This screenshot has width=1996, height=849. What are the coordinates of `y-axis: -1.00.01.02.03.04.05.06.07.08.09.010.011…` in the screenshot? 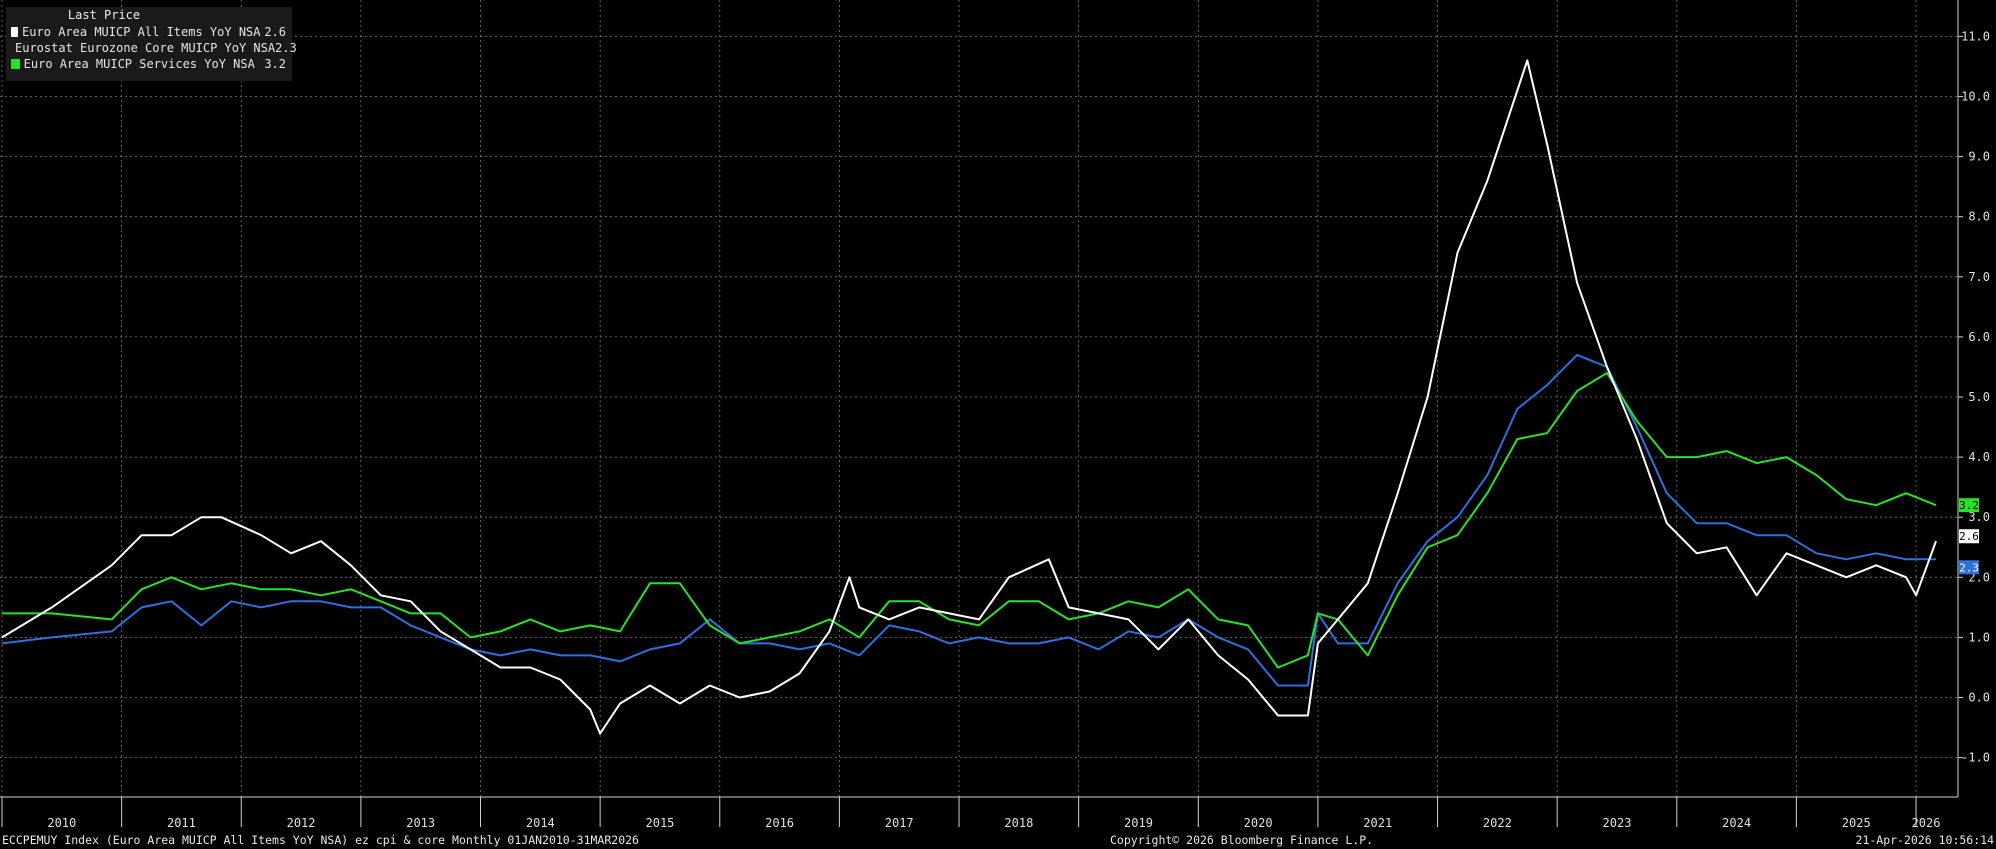 It's located at (1973, 398).